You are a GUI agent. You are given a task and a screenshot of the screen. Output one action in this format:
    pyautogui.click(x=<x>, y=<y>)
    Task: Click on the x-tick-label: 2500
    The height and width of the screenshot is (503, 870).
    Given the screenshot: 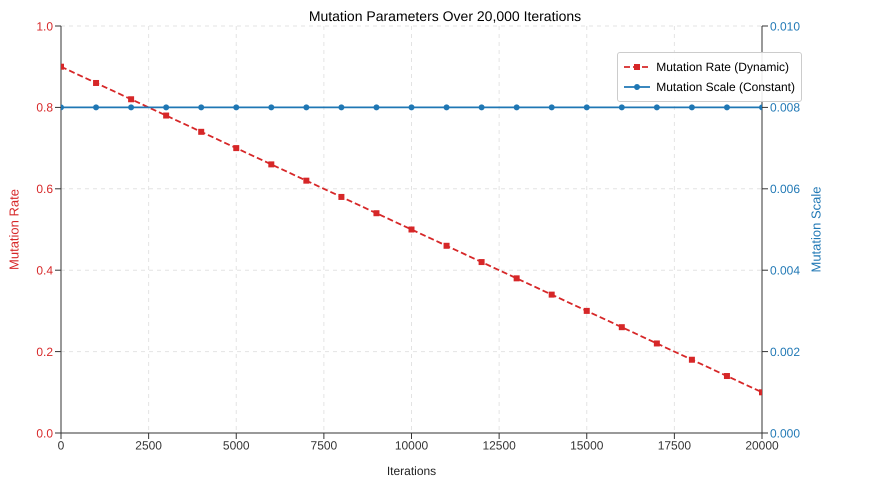 What is the action you would take?
    pyautogui.click(x=148, y=445)
    